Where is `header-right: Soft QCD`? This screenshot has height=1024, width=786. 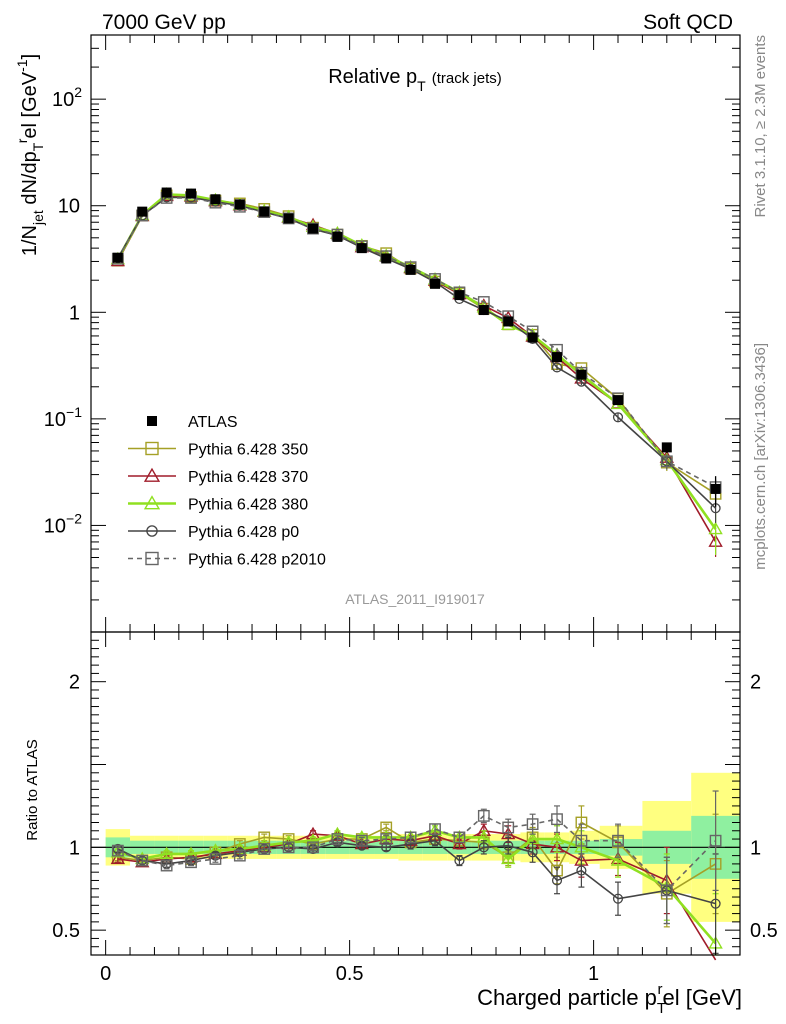
header-right: Soft QCD is located at coordinates (688, 22).